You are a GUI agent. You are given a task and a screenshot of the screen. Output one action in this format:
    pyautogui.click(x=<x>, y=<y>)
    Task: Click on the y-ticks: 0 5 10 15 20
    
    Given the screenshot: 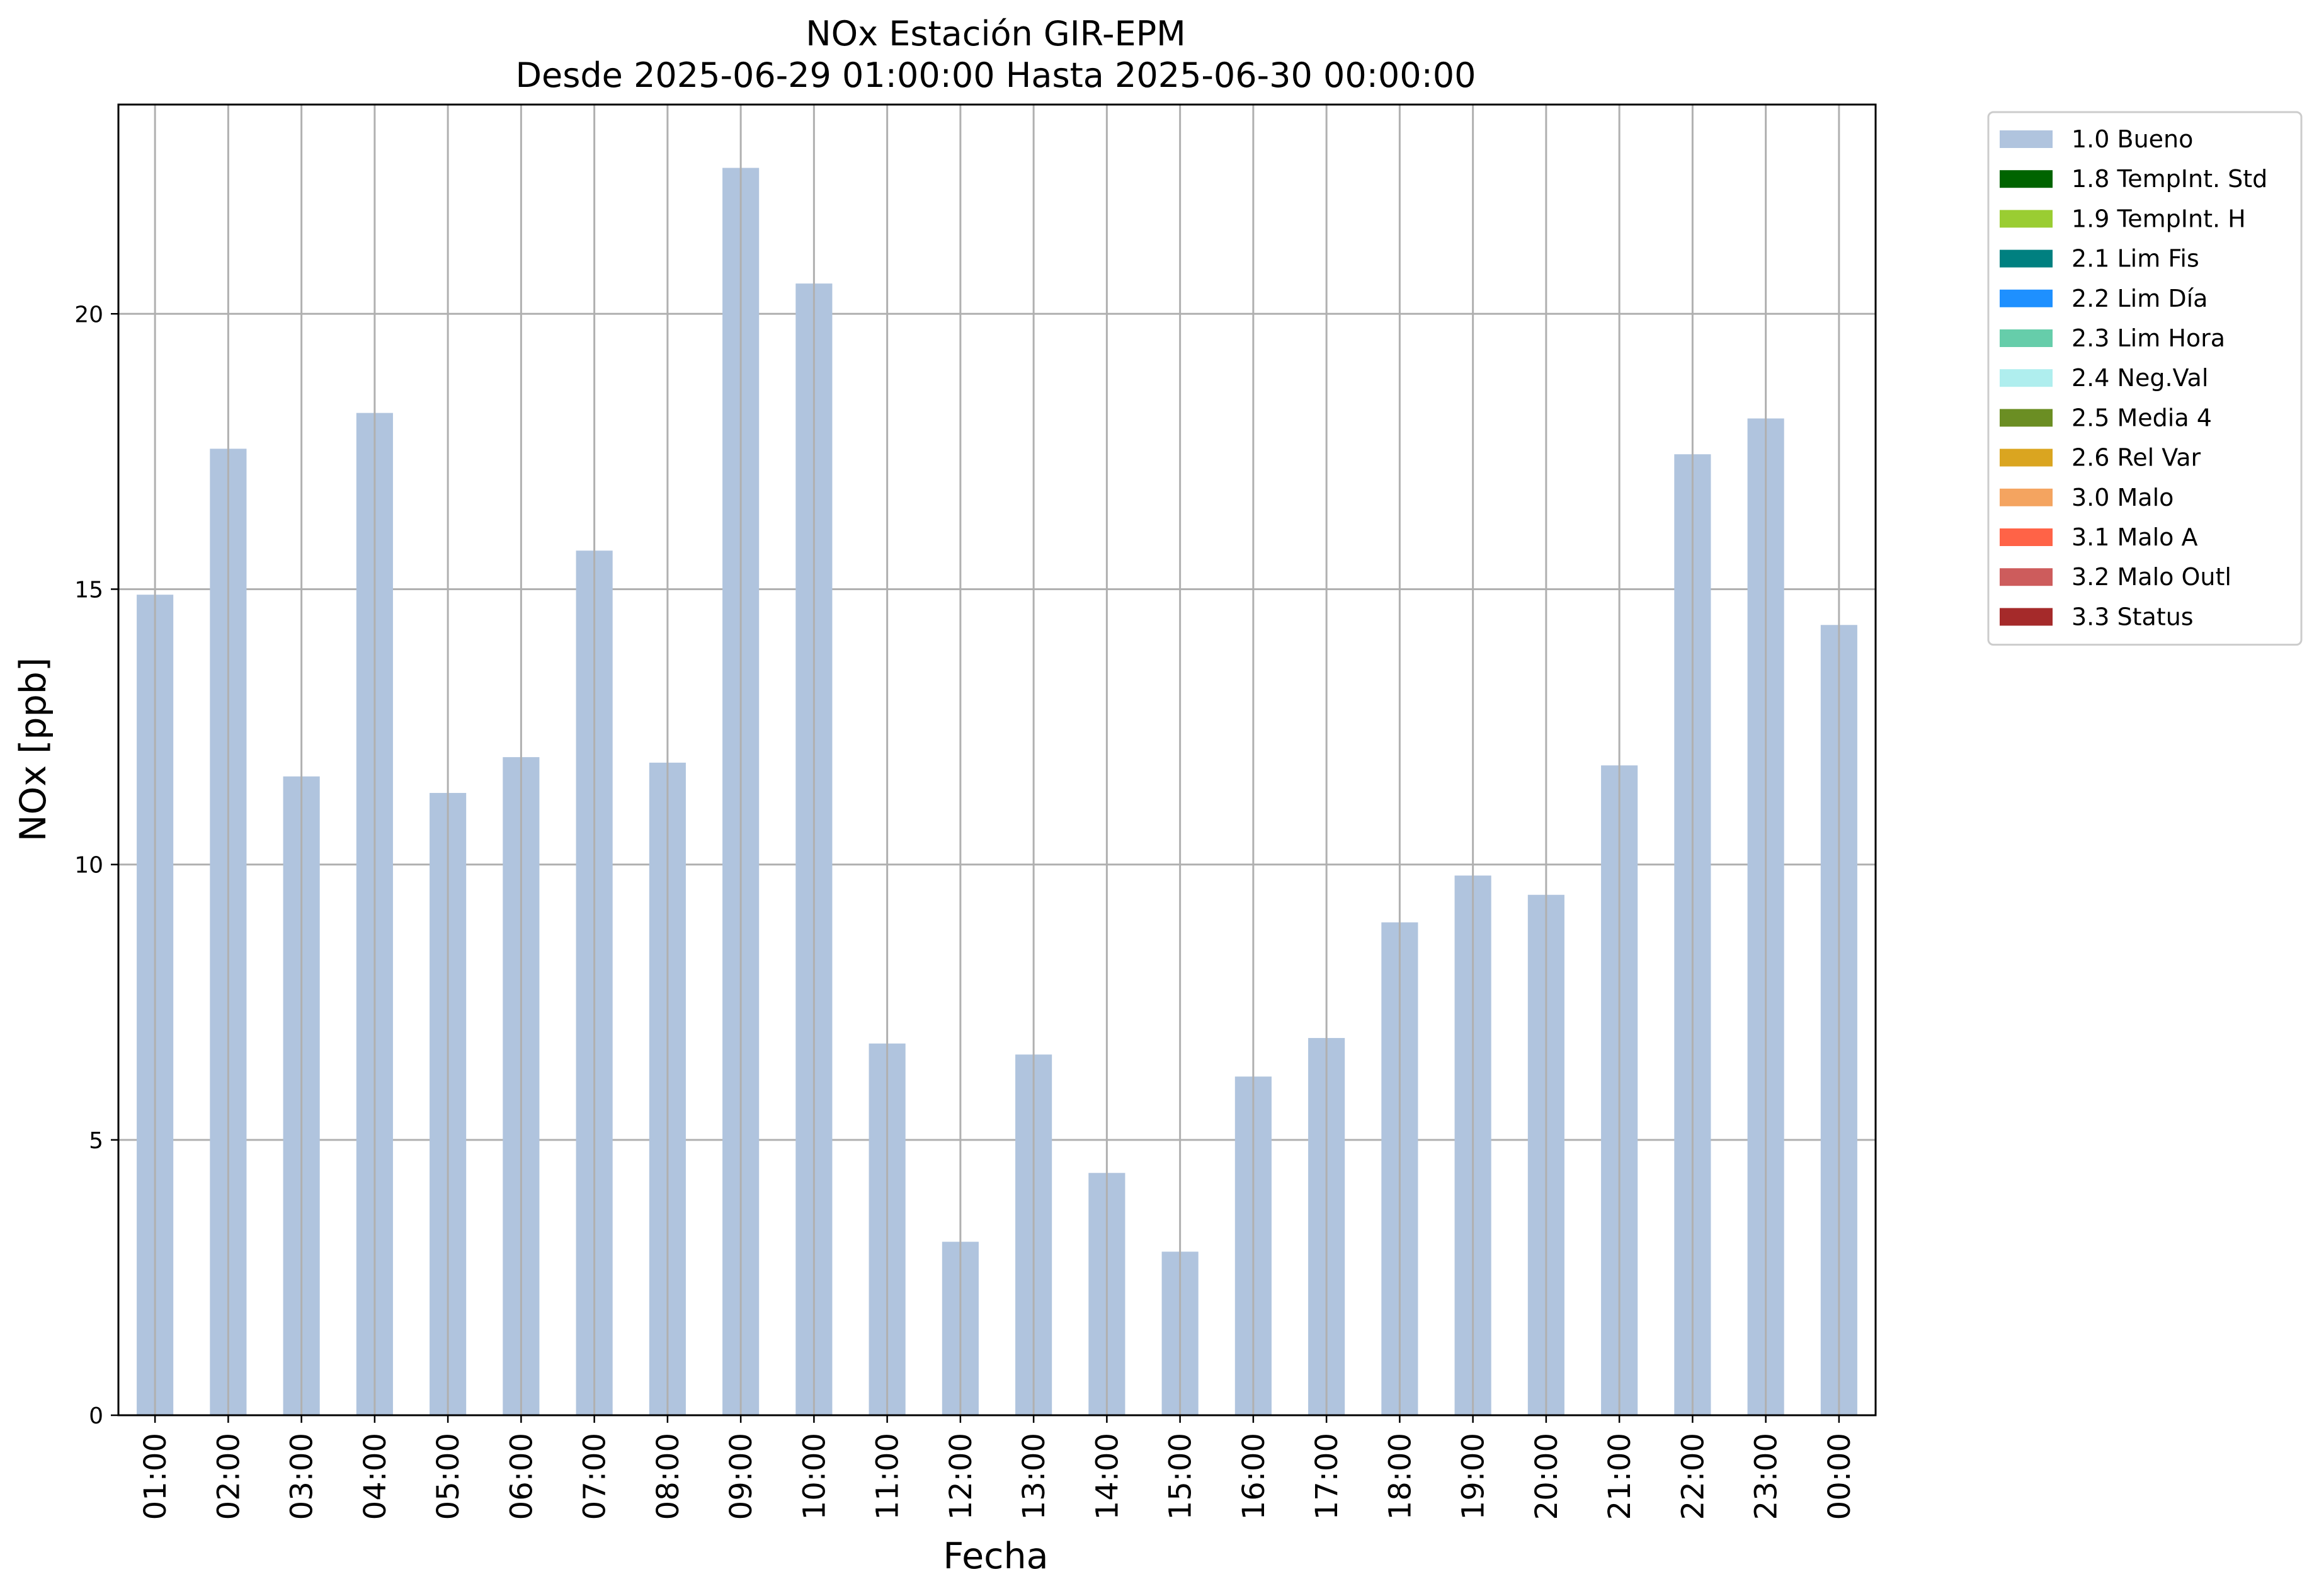 What is the action you would take?
    pyautogui.click(x=96, y=865)
    